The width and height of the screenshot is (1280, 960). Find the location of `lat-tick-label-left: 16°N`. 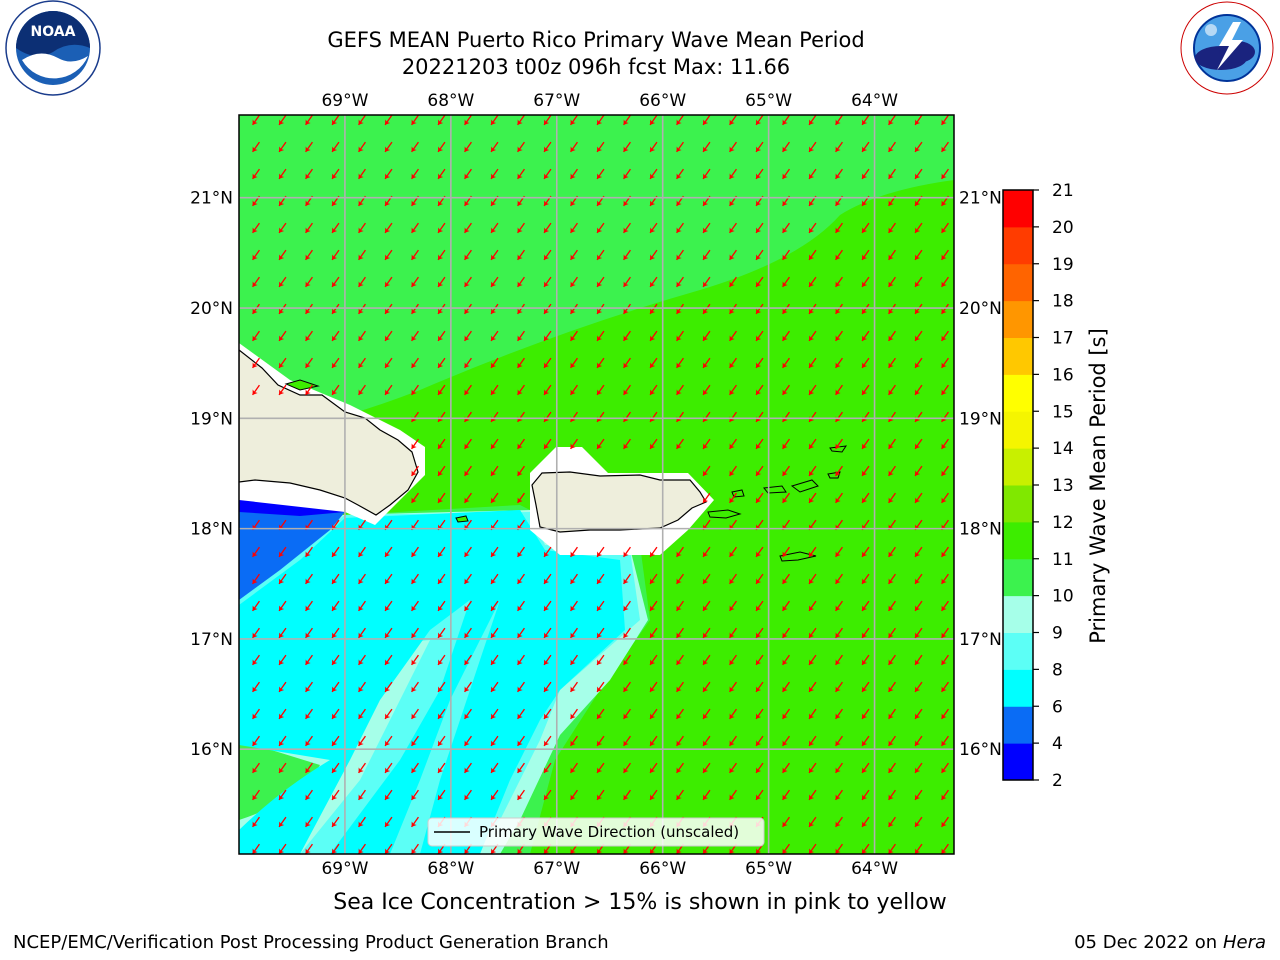

lat-tick-label-left: 16°N is located at coordinates (211, 750).